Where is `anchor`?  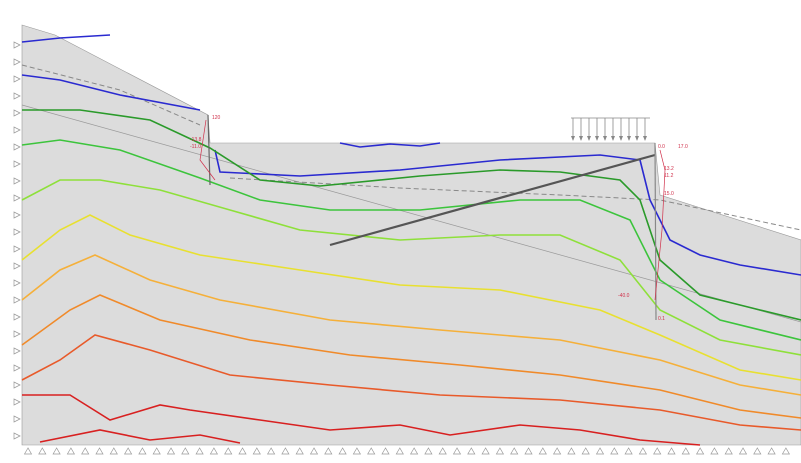 anchor is located at coordinates (492, 200).